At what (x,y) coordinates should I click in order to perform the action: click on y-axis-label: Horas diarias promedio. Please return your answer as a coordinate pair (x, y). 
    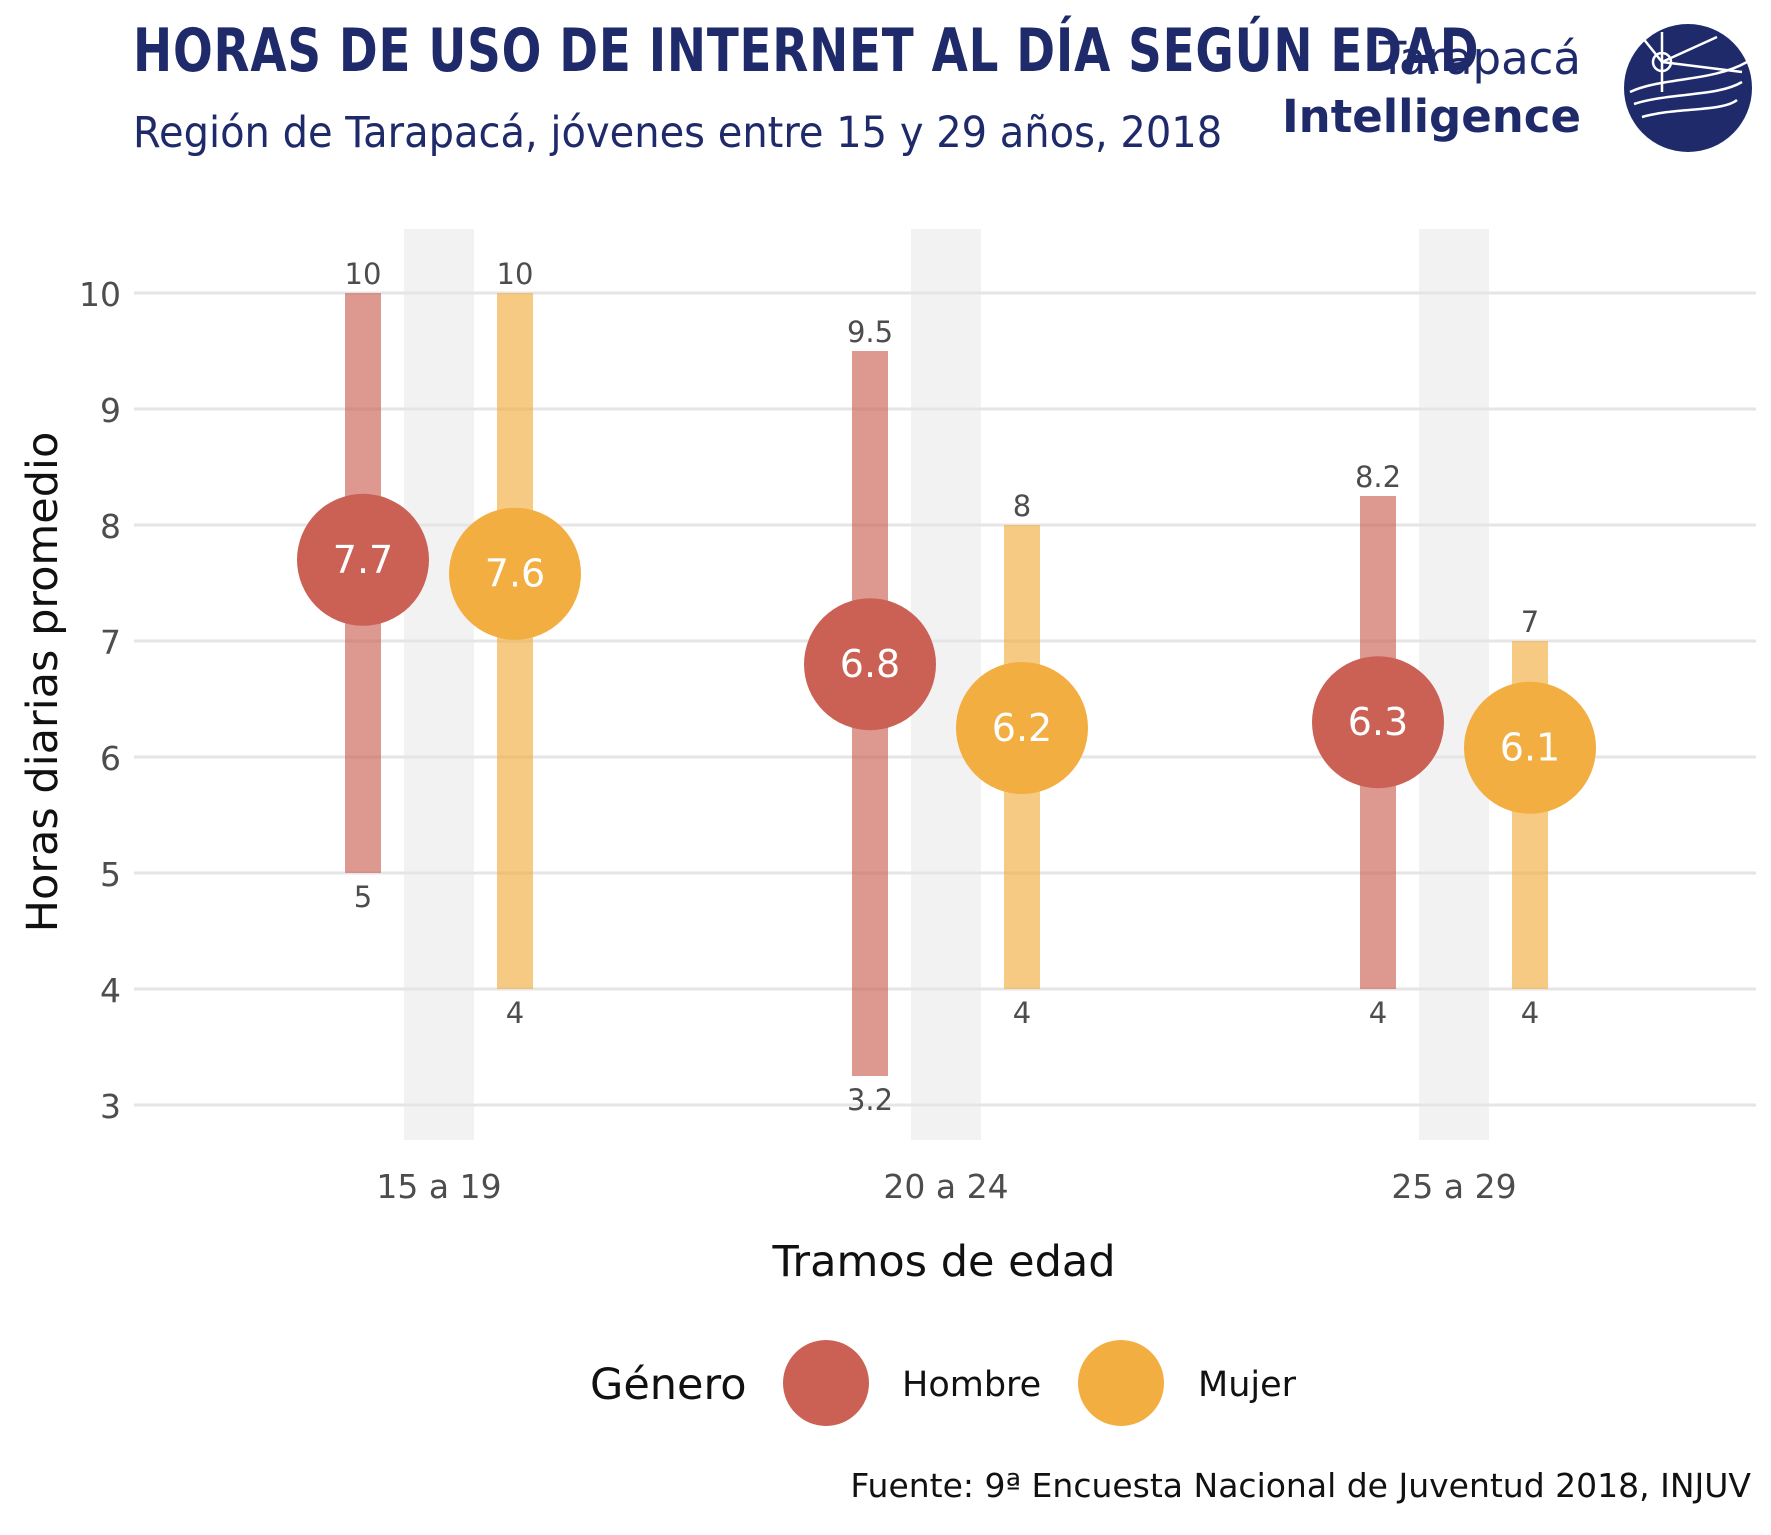
    Looking at the image, I should click on (43, 682).